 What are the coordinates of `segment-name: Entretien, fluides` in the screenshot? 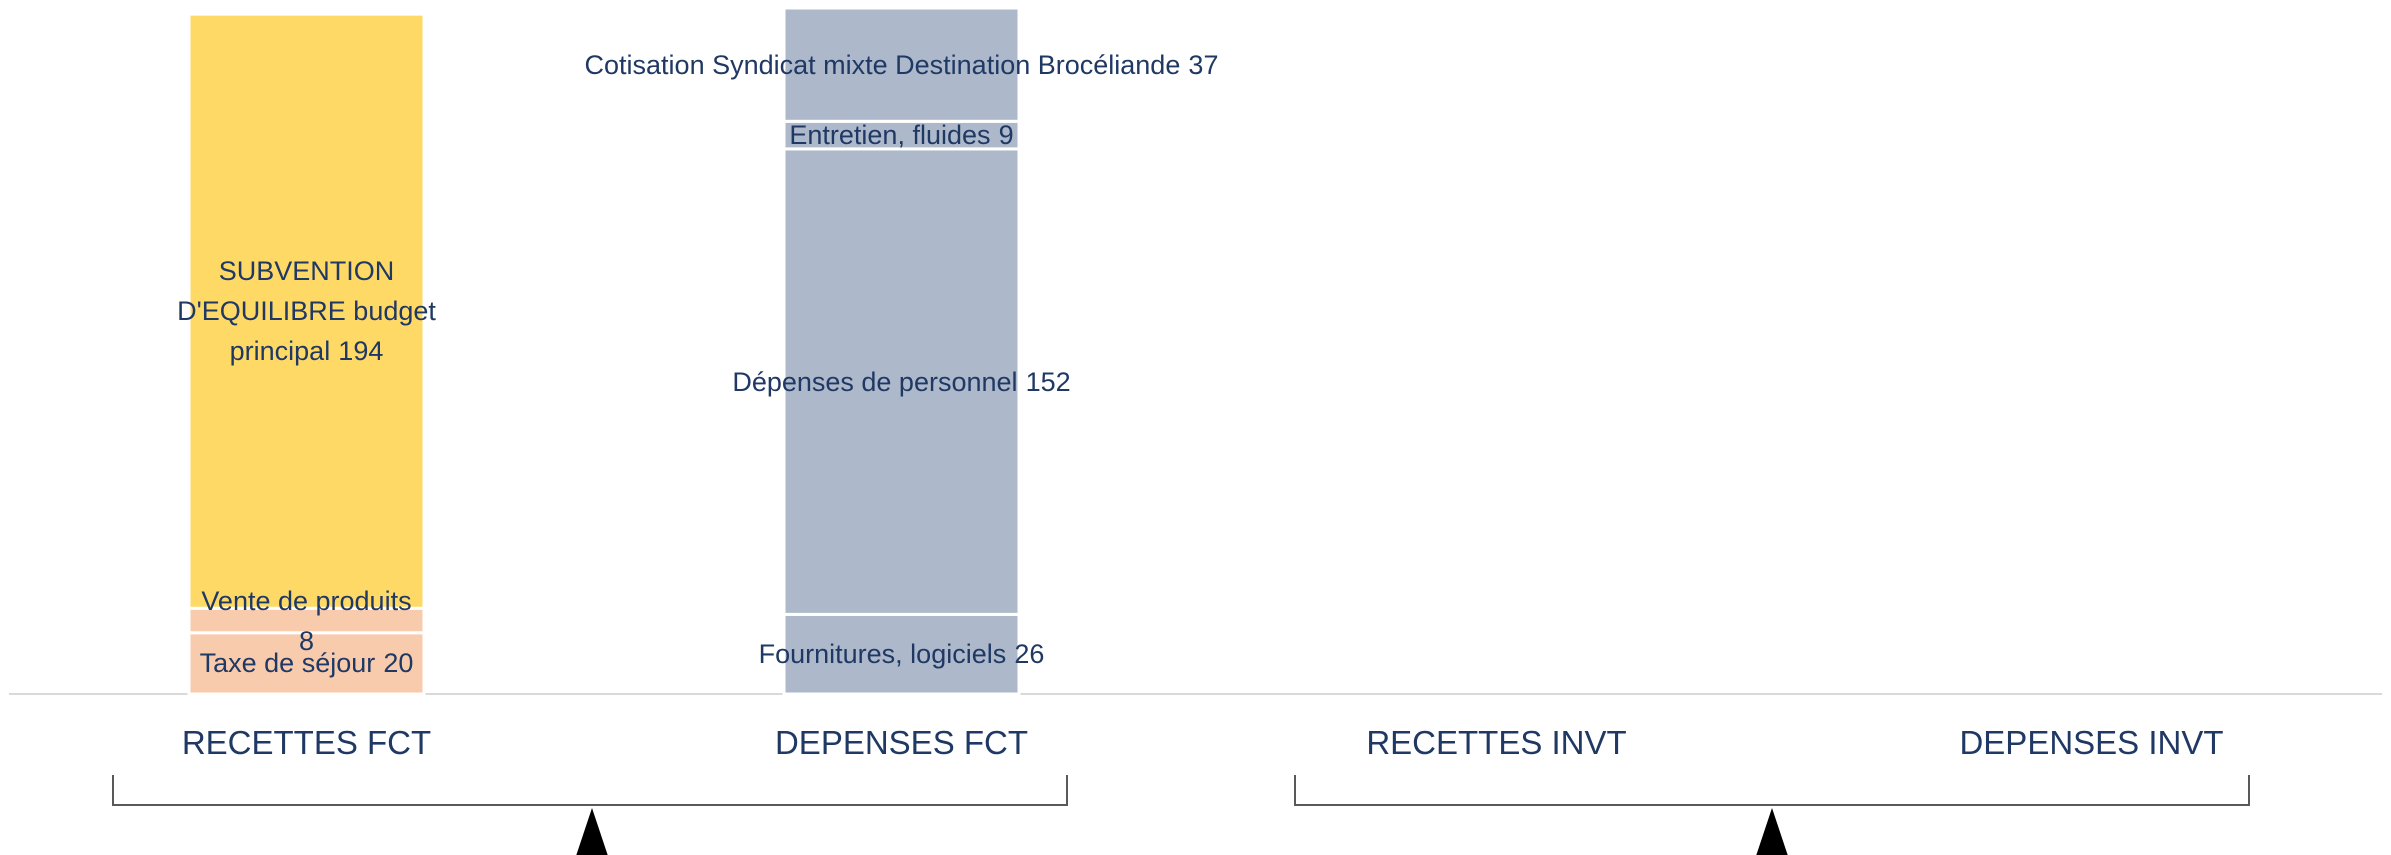 It's located at (890, 135).